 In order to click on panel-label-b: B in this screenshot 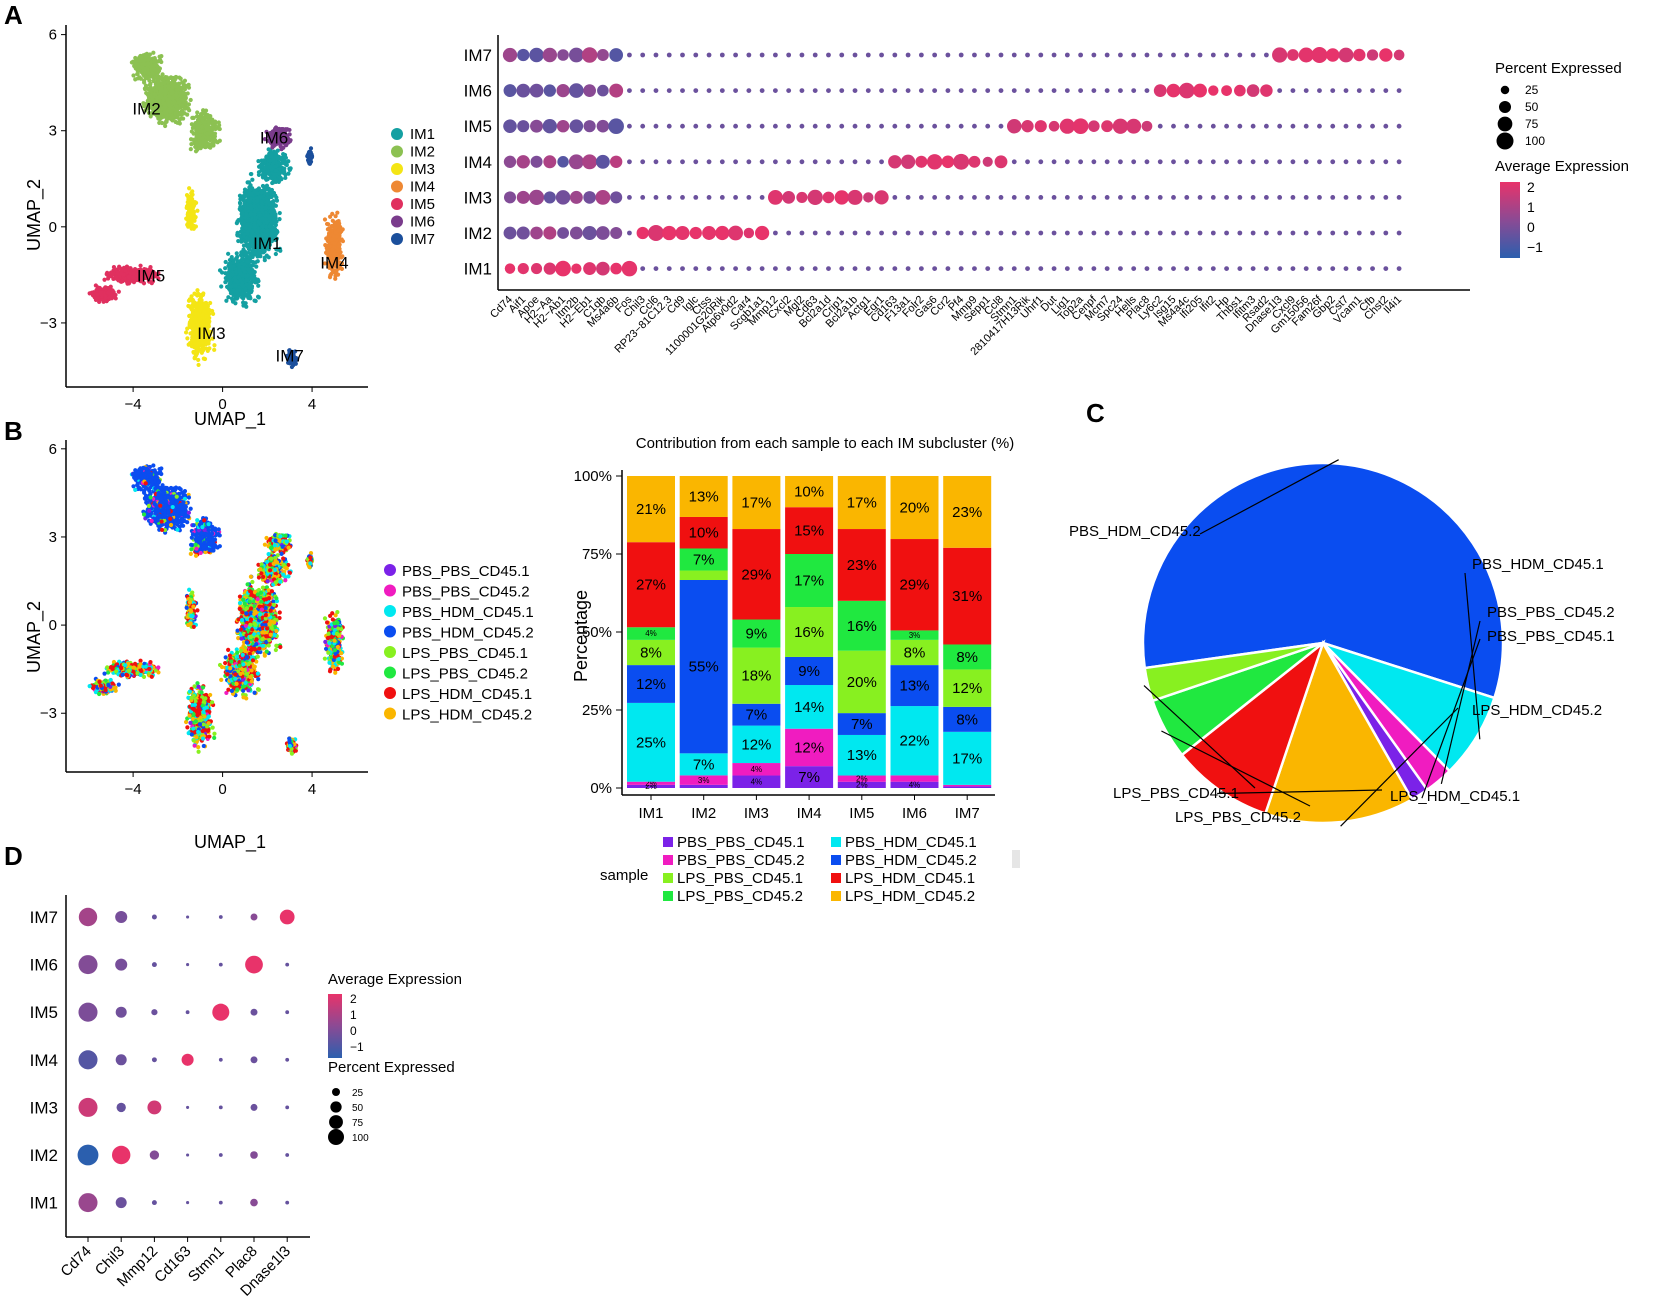, I will do `click(13, 431)`.